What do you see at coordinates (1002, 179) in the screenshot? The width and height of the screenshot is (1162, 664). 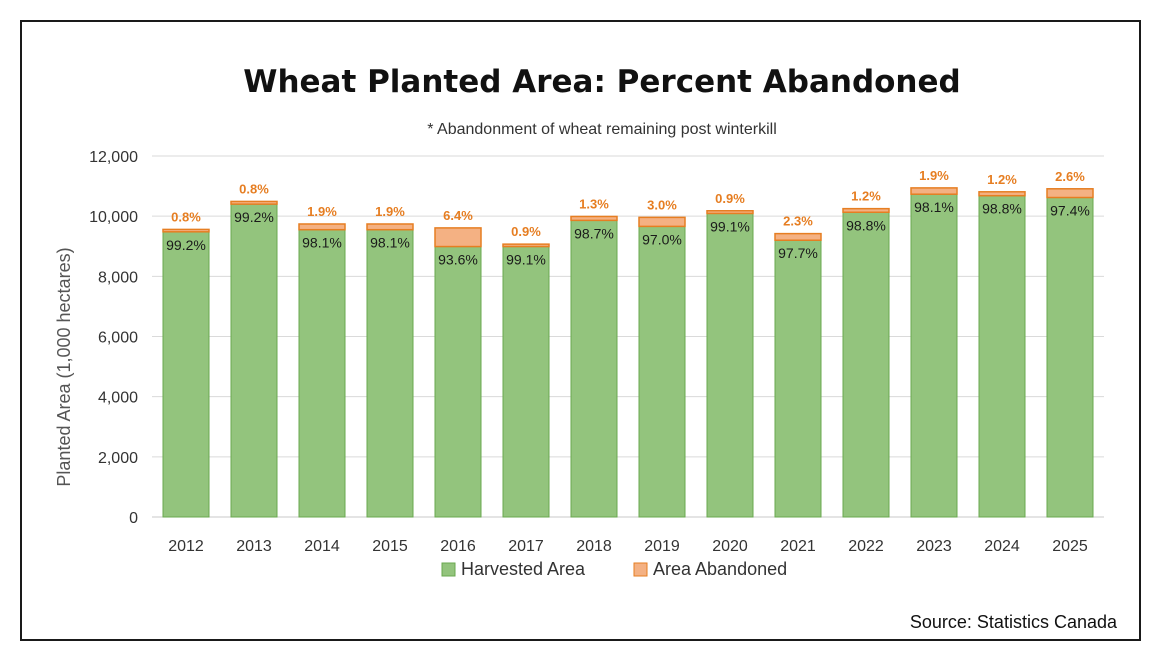 I see `label-abandoned-2024: 1.2%` at bounding box center [1002, 179].